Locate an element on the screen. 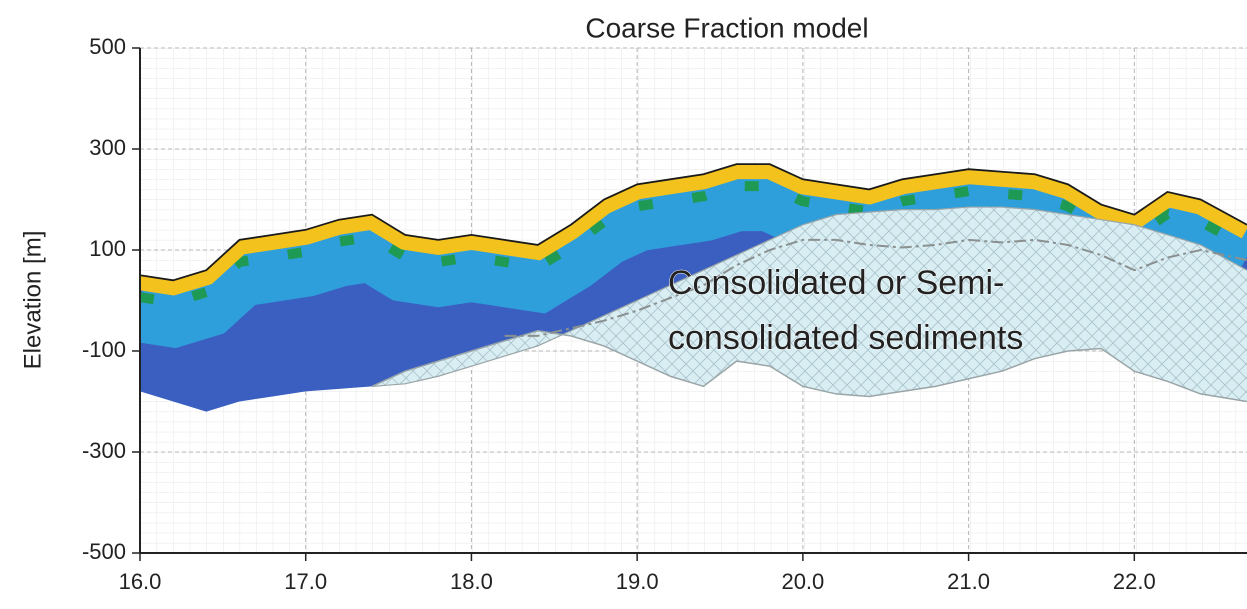 The width and height of the screenshot is (1247, 609). y-axis-label: Elevation [m] is located at coordinates (32, 300).